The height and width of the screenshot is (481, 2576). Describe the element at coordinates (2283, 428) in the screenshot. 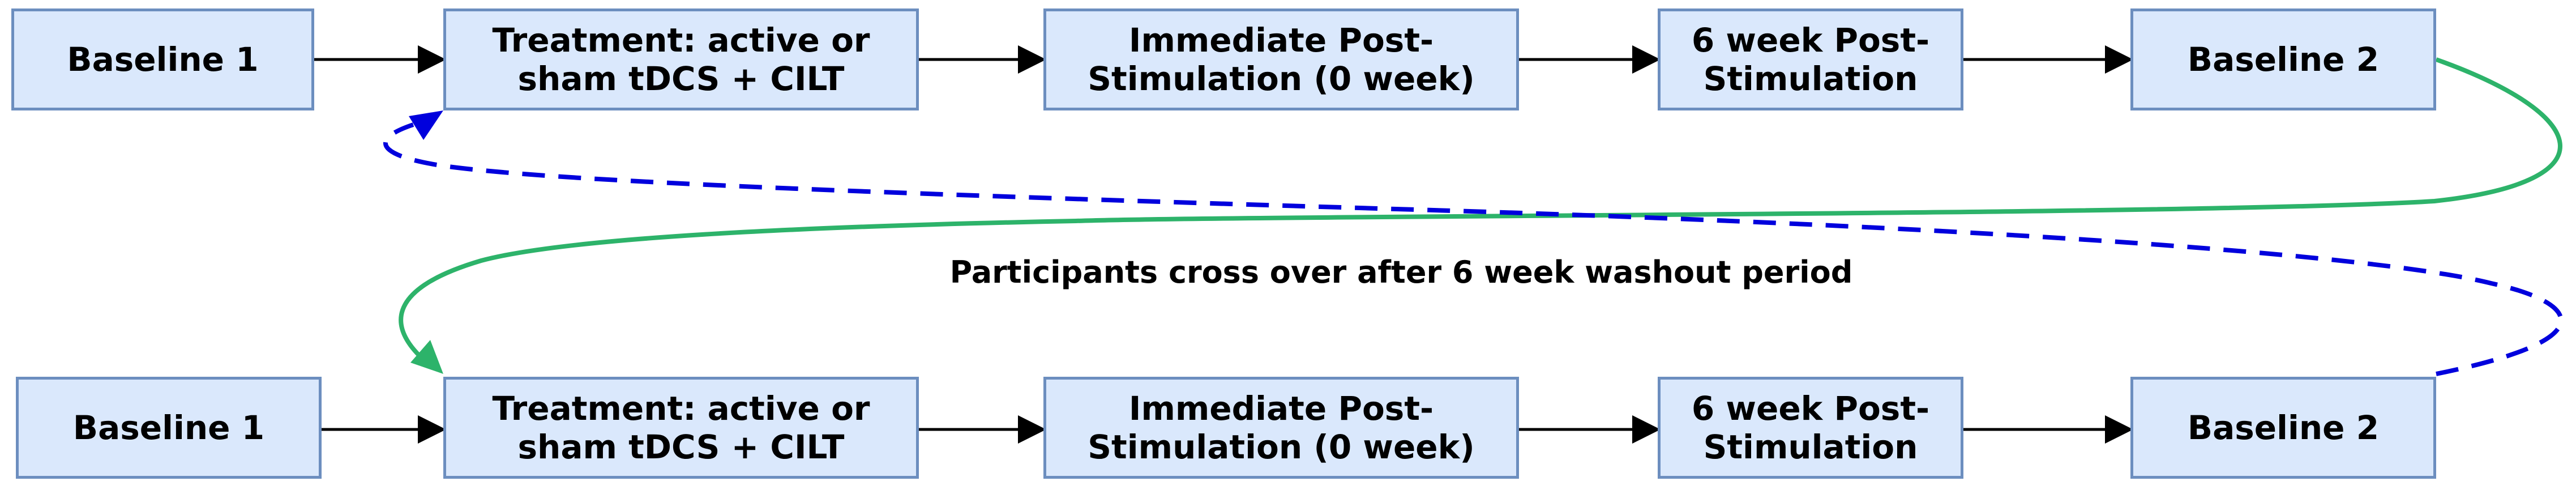

I see `bottom-baseline2-box: Baseline 2` at that location.